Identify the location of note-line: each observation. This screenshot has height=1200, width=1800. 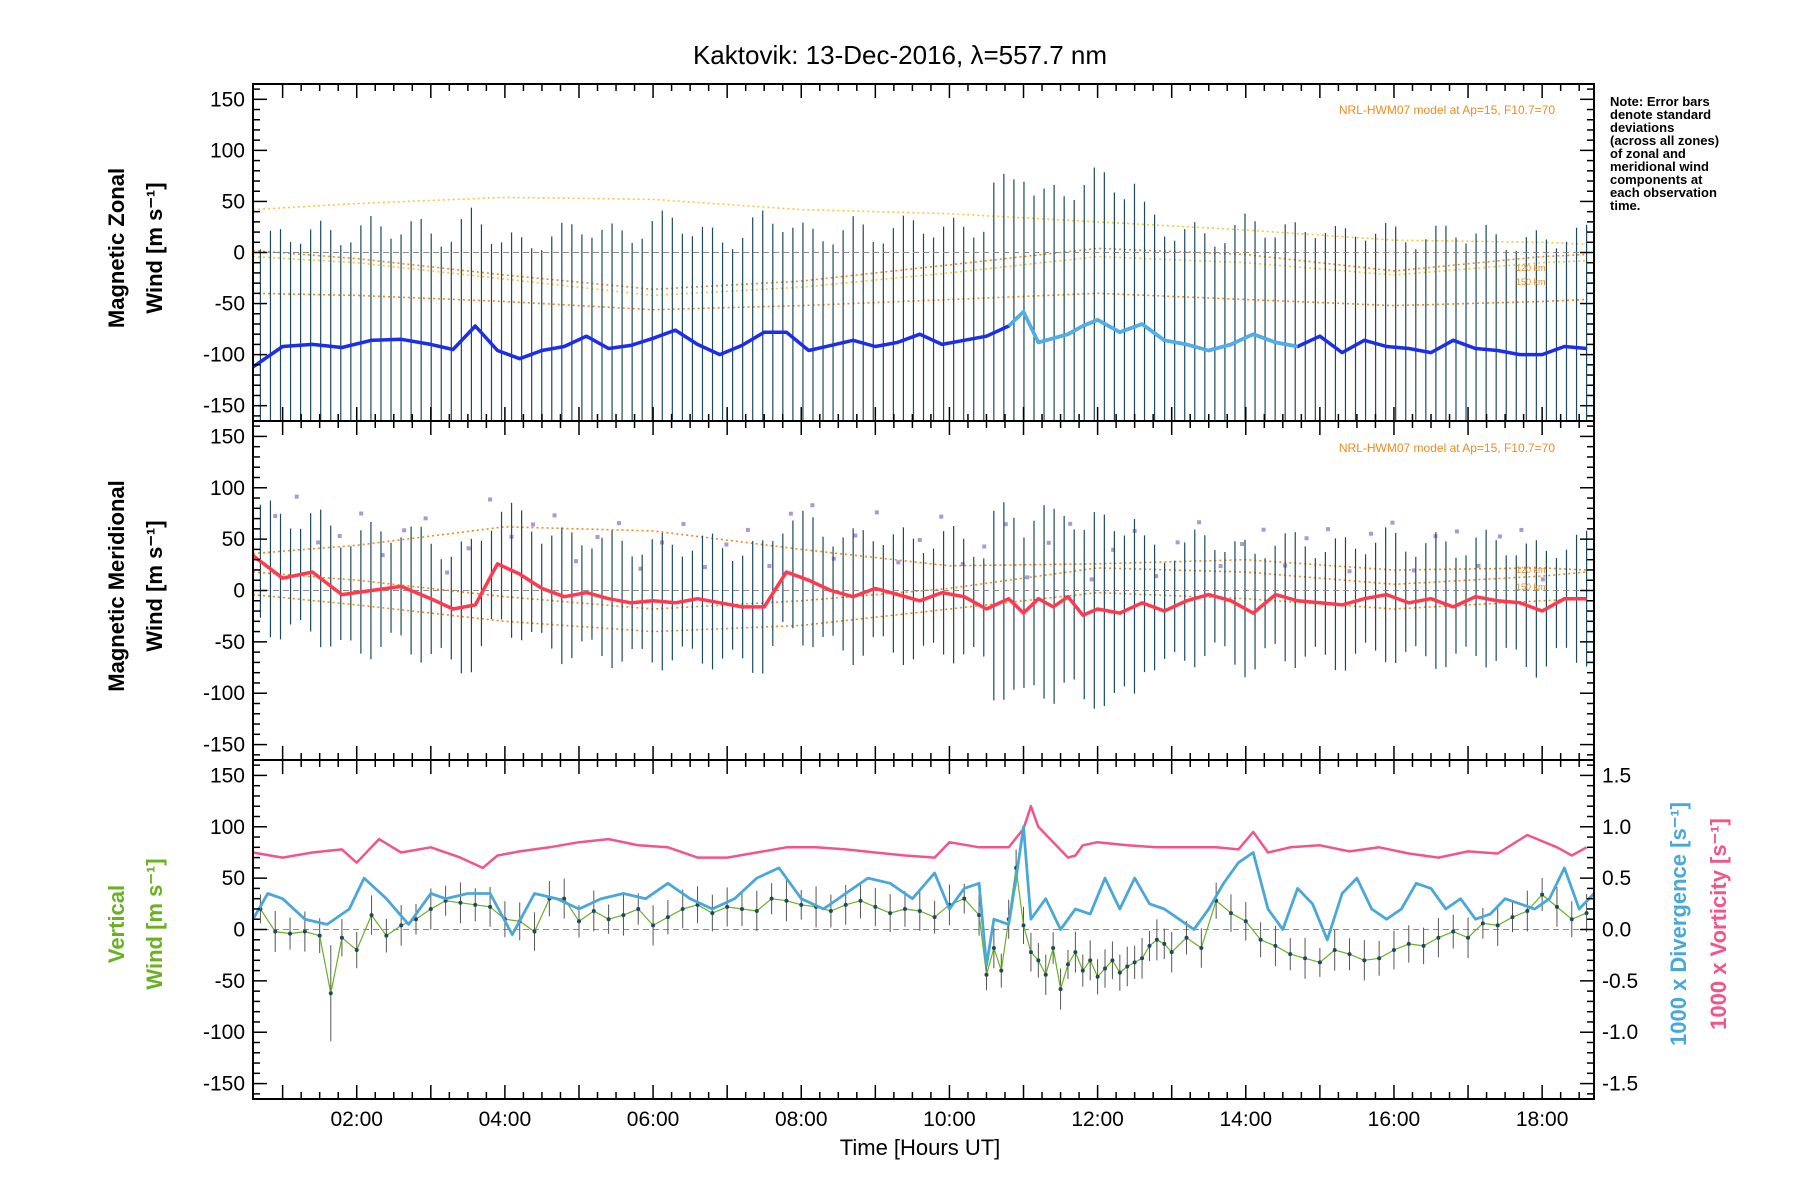
(1663, 192).